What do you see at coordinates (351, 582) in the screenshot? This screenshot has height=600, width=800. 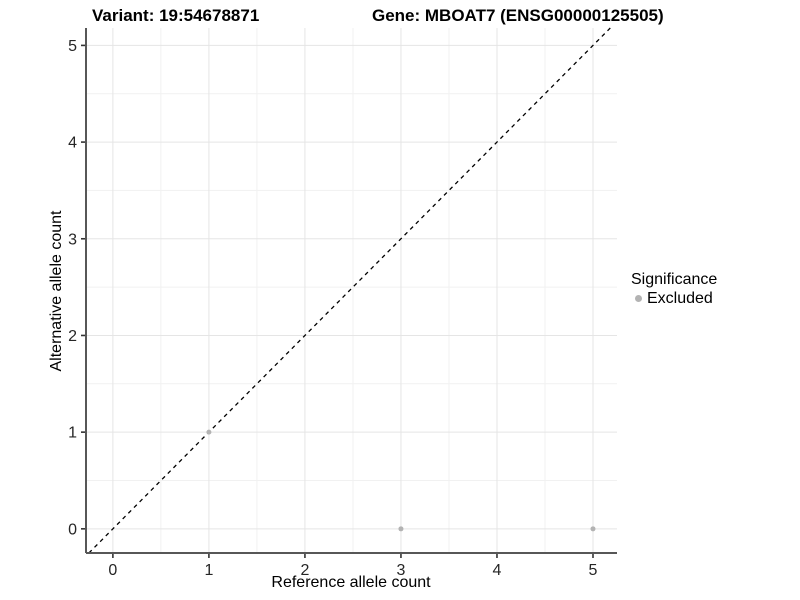 I see `x-axis-title: Reference allele count` at bounding box center [351, 582].